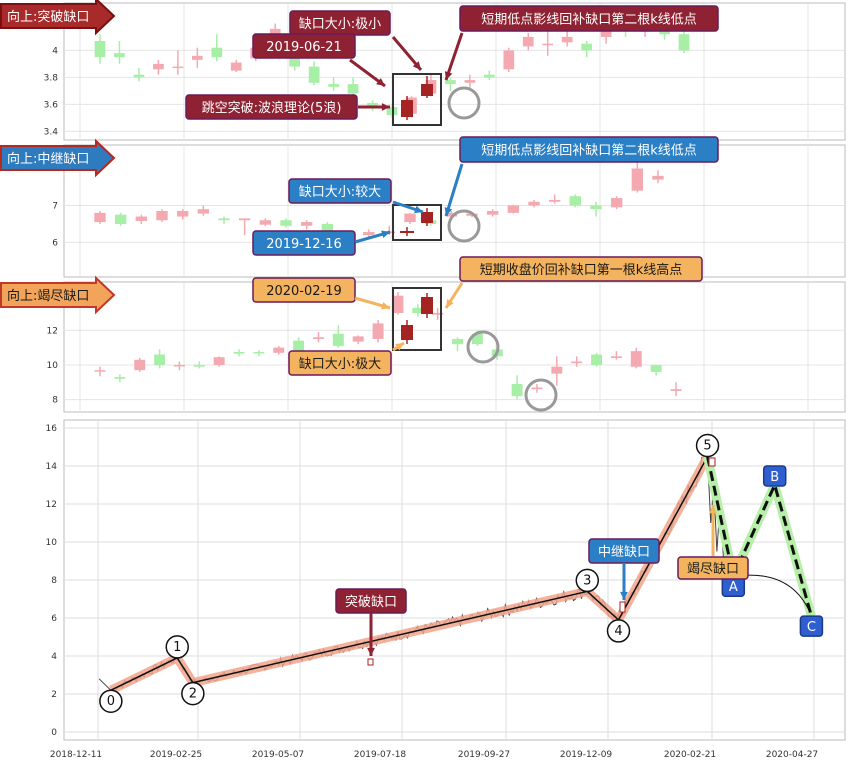 The image size is (853, 764). Describe the element at coordinates (55, 401) in the screenshot. I see `panel-3-ytick: 8` at that location.